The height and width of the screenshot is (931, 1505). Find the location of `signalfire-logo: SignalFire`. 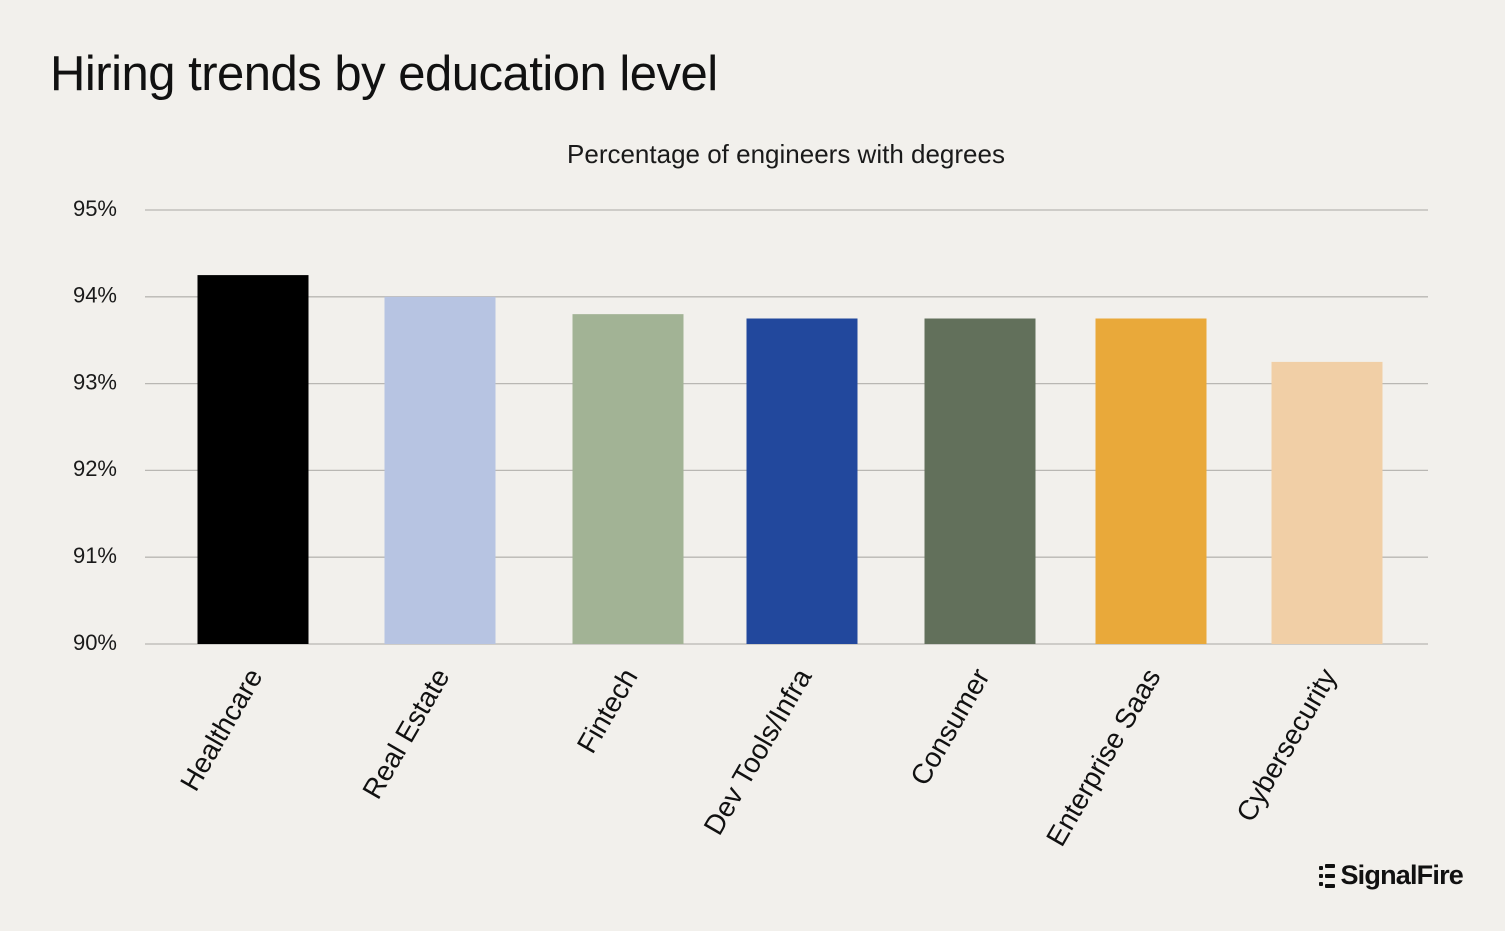

signalfire-logo: SignalFire is located at coordinates (1391, 875).